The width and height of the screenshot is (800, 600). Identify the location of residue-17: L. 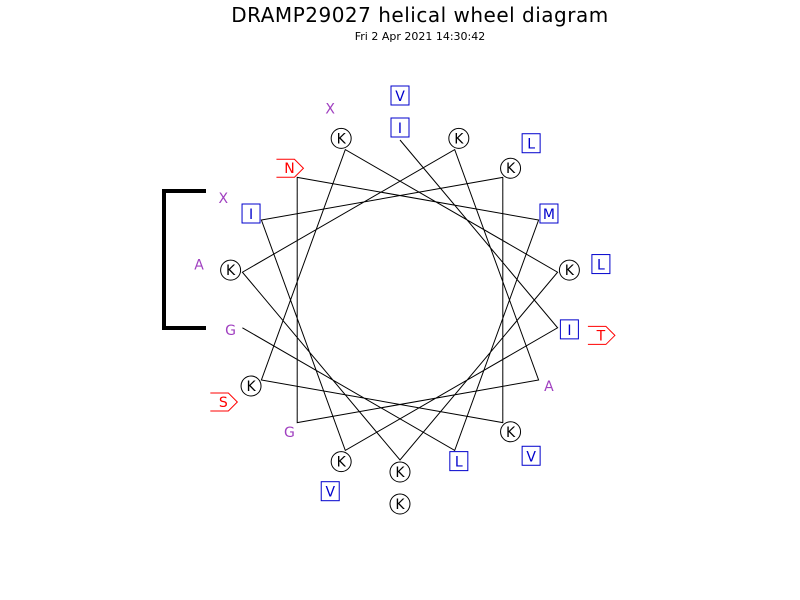
(459, 461).